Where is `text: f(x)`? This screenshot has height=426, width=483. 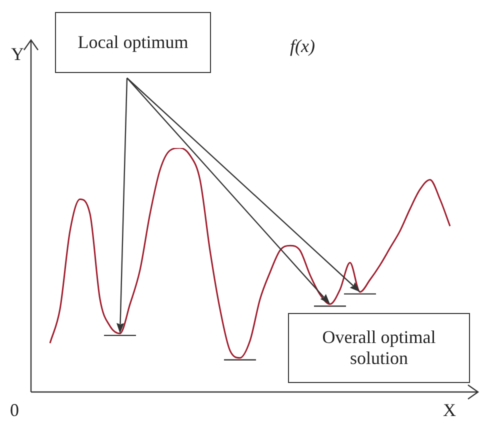
text: f(x) is located at coordinates (302, 46).